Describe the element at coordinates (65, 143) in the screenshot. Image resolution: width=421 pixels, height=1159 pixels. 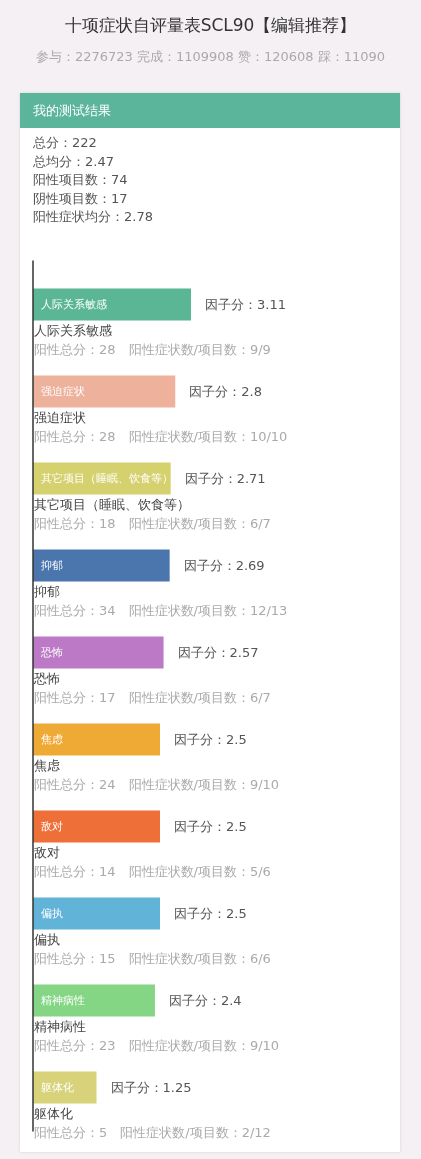
I see `text: 总分：222` at that location.